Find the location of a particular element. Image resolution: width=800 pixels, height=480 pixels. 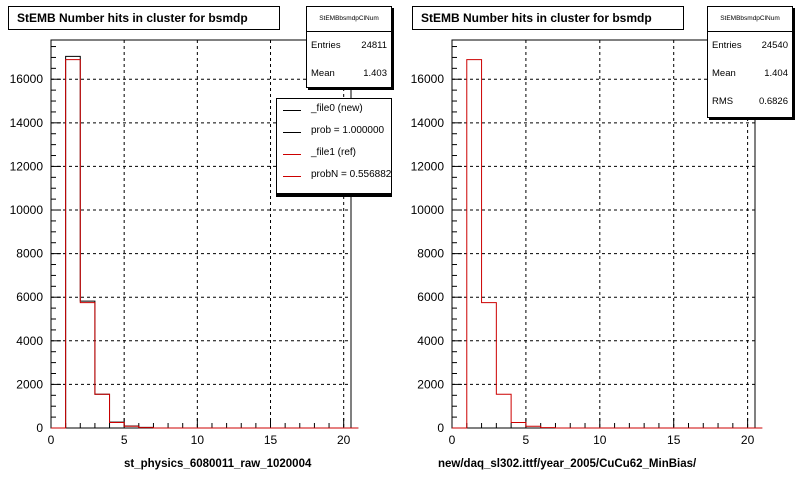

x-axis-label-left: st_physics_6080011_raw_1020004 is located at coordinates (218, 464).